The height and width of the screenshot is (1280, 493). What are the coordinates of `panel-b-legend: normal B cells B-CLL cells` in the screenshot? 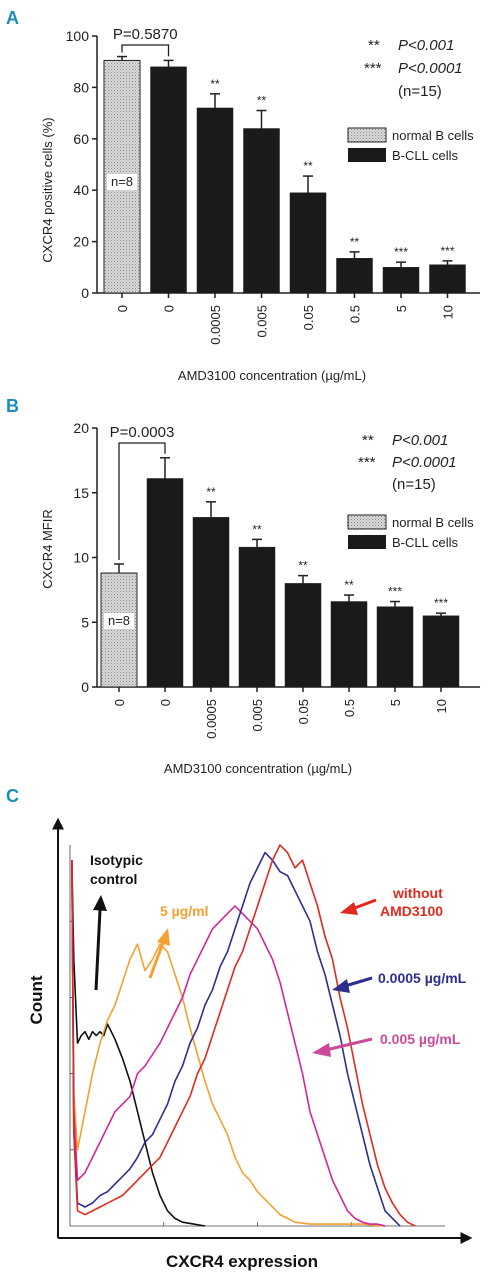 It's located at (410, 532).